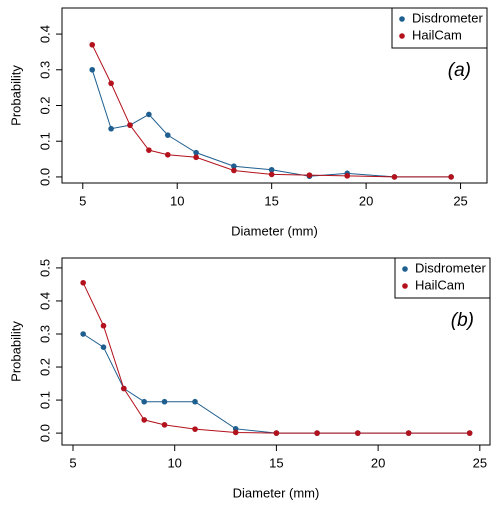 The width and height of the screenshot is (500, 505). Describe the element at coordinates (44, 268) in the screenshot. I see `y-tick-label: 0.5` at that location.